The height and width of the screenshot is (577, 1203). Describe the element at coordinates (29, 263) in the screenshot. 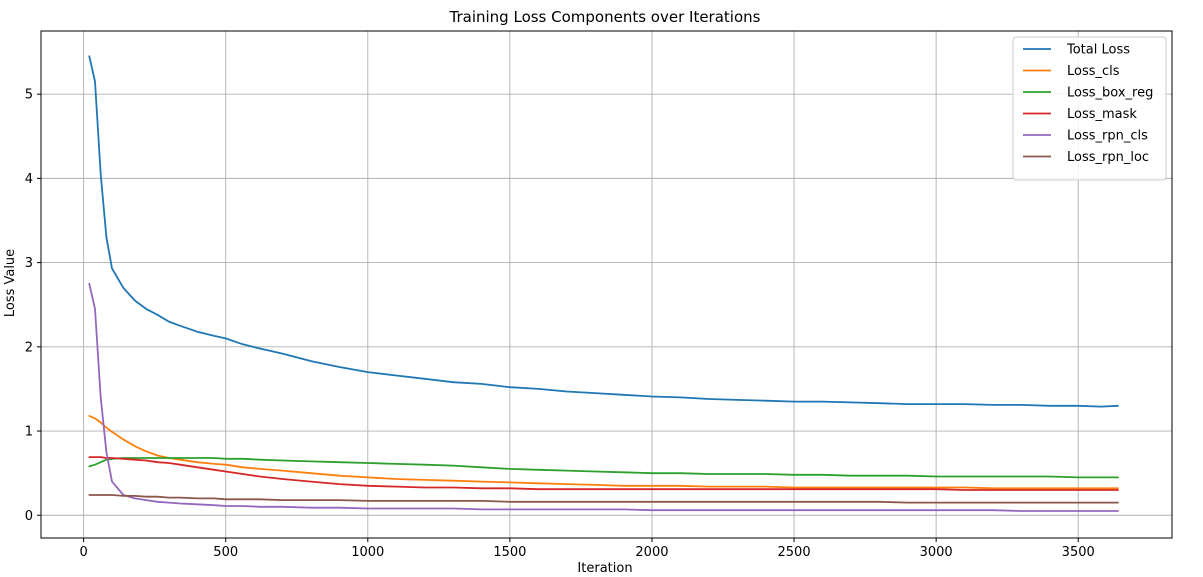

I see `y-tick-label: 3` at that location.